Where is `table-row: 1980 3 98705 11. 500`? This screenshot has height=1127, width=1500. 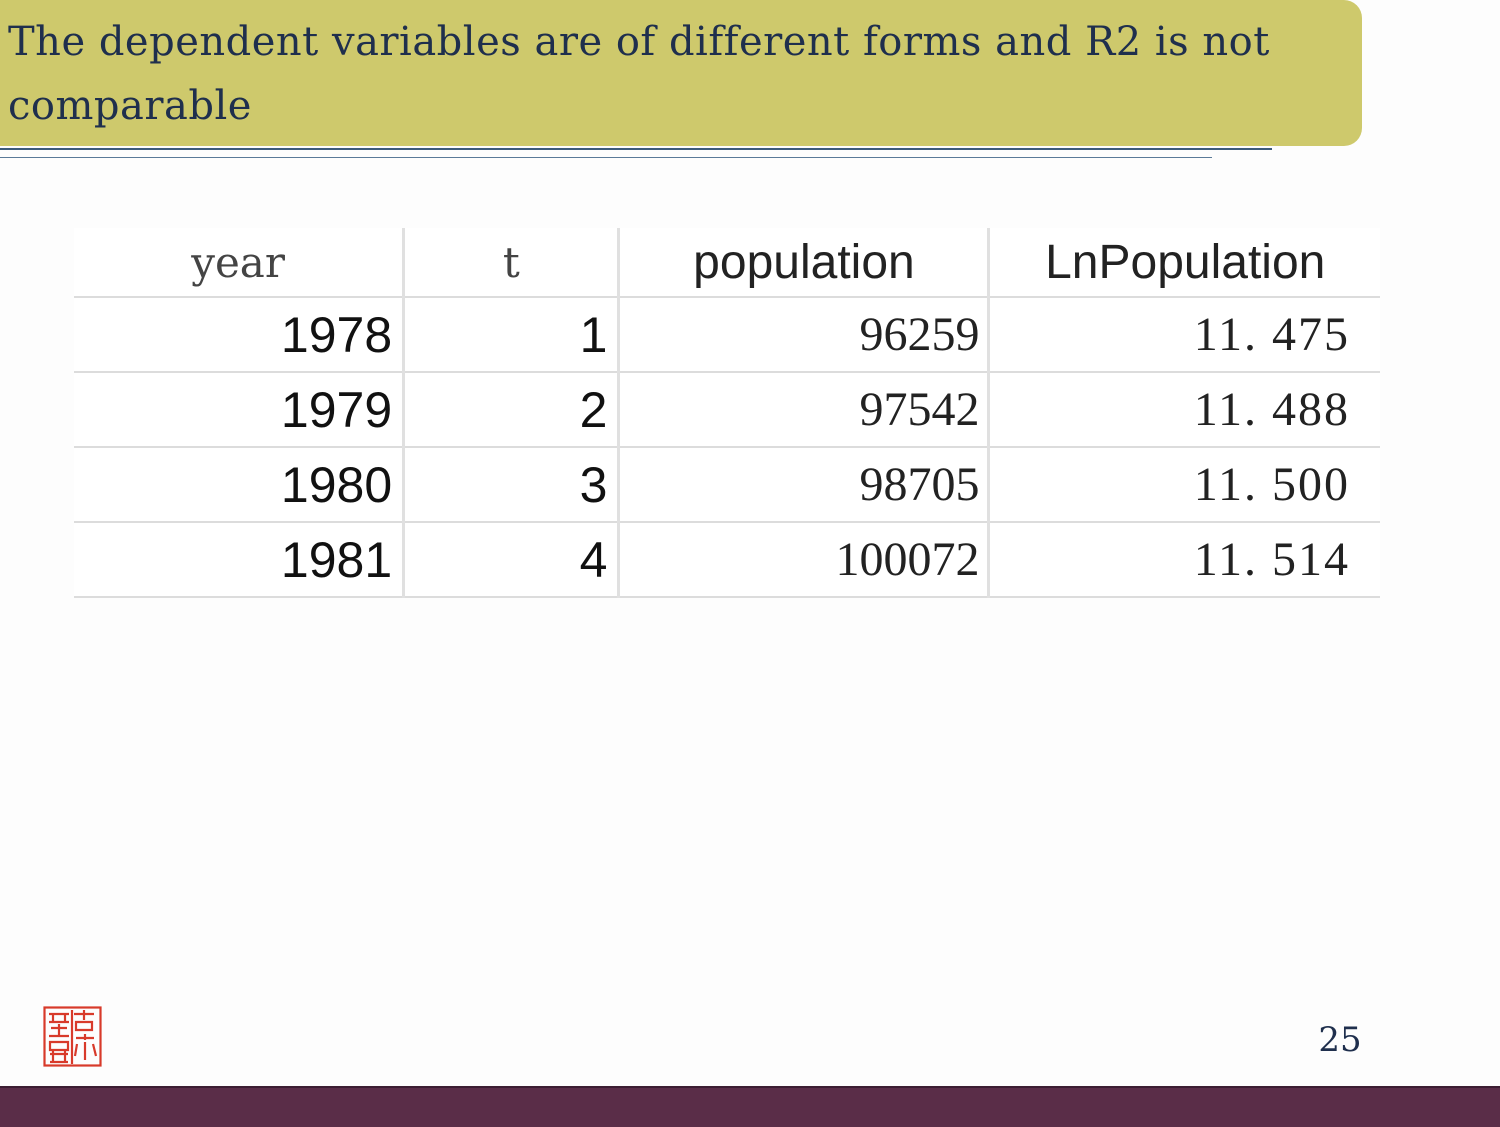
table-row: 1980 3 98705 11. 500 is located at coordinates (727, 485).